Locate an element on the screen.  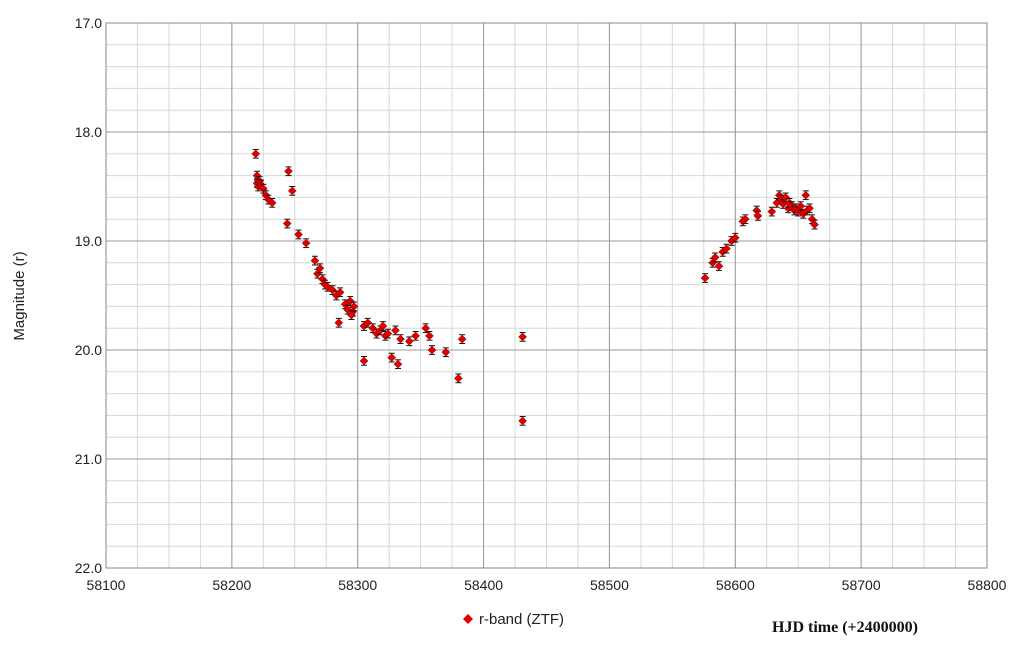
x-tick-label: 58400 is located at coordinates (483, 585).